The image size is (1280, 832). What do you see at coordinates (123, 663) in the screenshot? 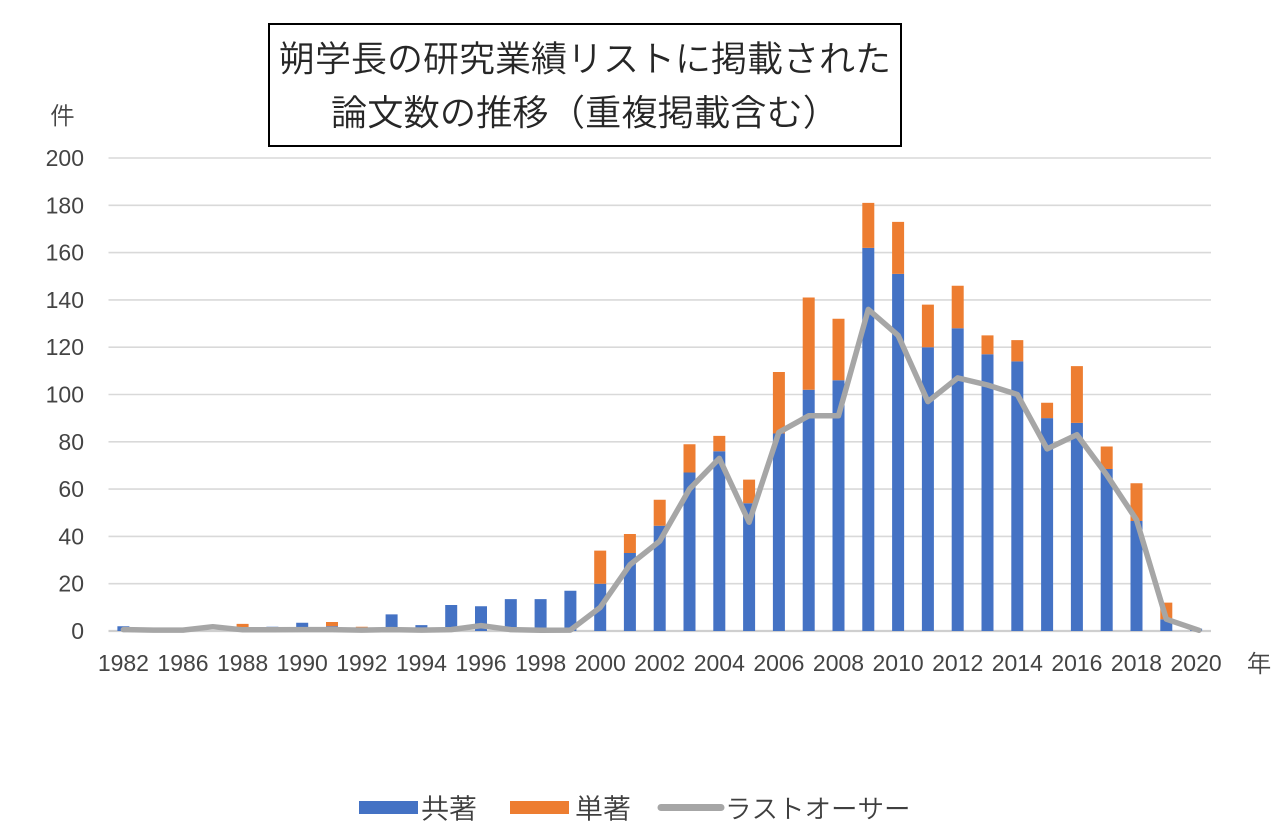
I see `svg-text: 1982` at bounding box center [123, 663].